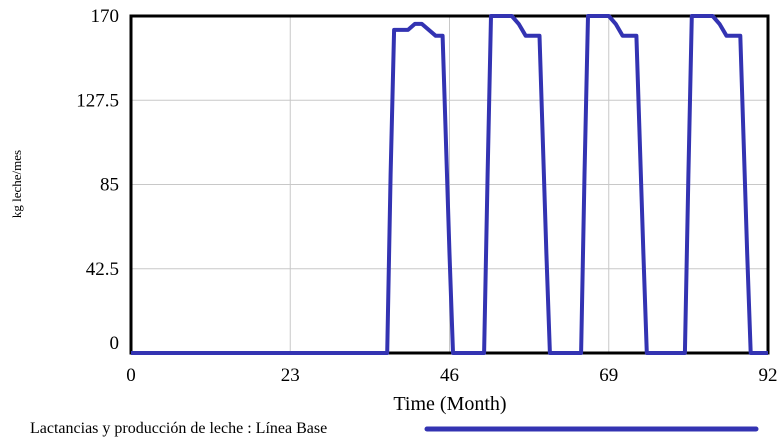  I want to click on y-tick-label: 170, so click(105, 16).